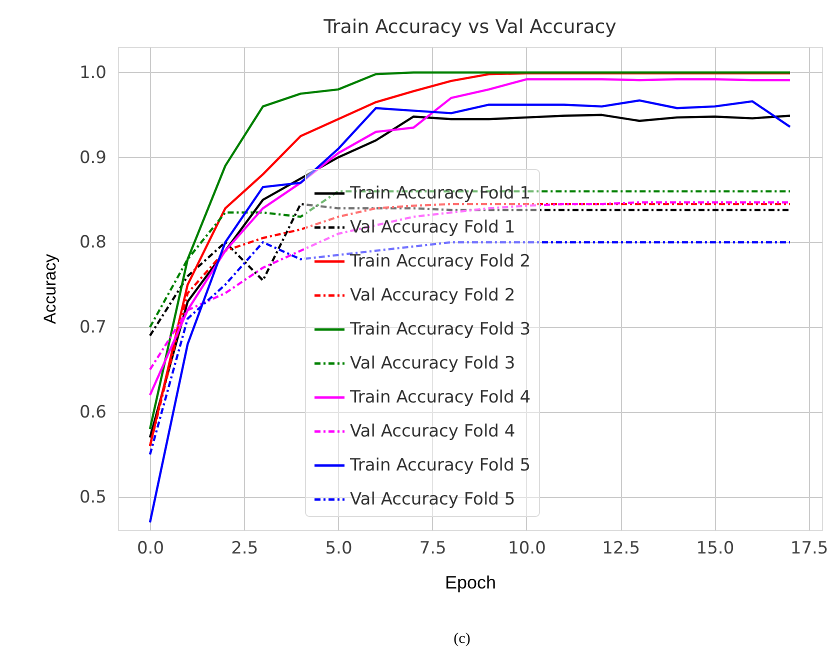  Describe the element at coordinates (715, 548) in the screenshot. I see `x-tick-label: 15.0` at that location.